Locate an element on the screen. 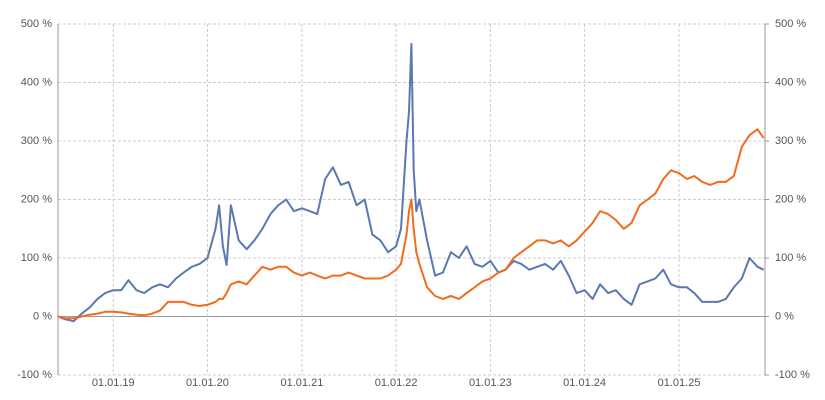  x-tick-label: 01.01.19 is located at coordinates (113, 383).